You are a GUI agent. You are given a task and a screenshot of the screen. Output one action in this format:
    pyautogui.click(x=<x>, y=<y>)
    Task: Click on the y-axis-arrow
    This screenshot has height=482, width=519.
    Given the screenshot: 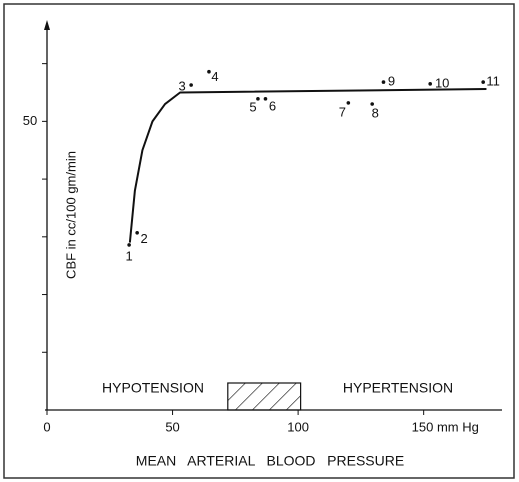 What is the action you would take?
    pyautogui.click(x=47, y=25)
    